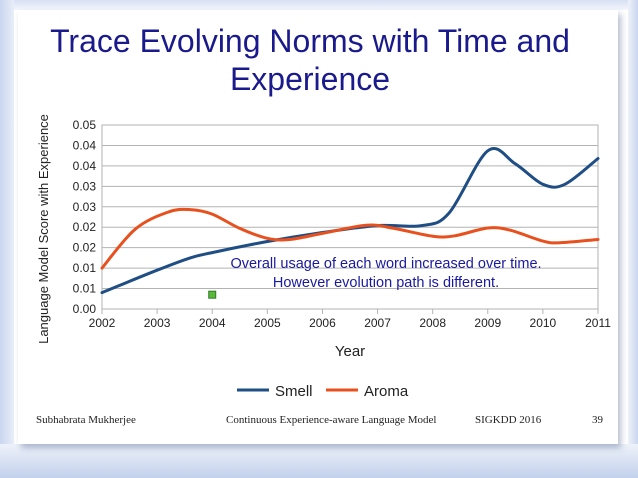 The height and width of the screenshot is (478, 638). What do you see at coordinates (386, 283) in the screenshot?
I see `annotation-line-2: However evolution path is different.` at bounding box center [386, 283].